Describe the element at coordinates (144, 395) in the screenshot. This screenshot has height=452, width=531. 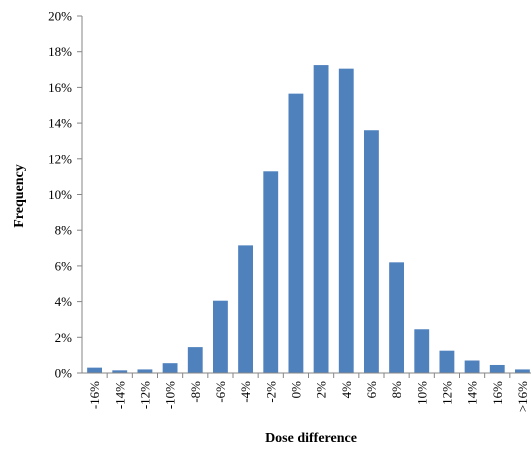
I see `x-tick-label: -12%` at that location.